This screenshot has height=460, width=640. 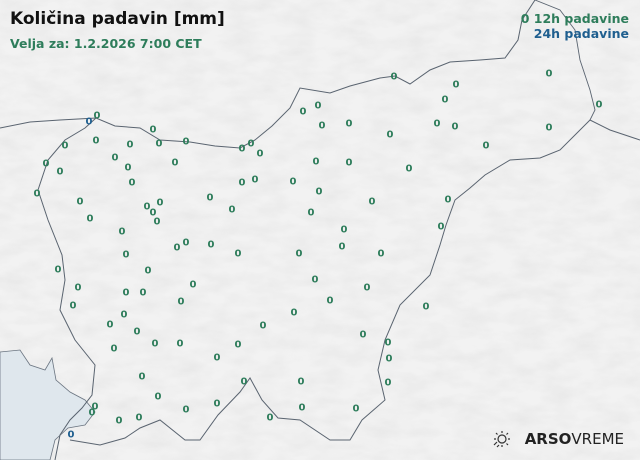 What do you see at coordinates (581, 33) in the screenshot?
I see `legend-24h: 24h padavine` at bounding box center [581, 33].